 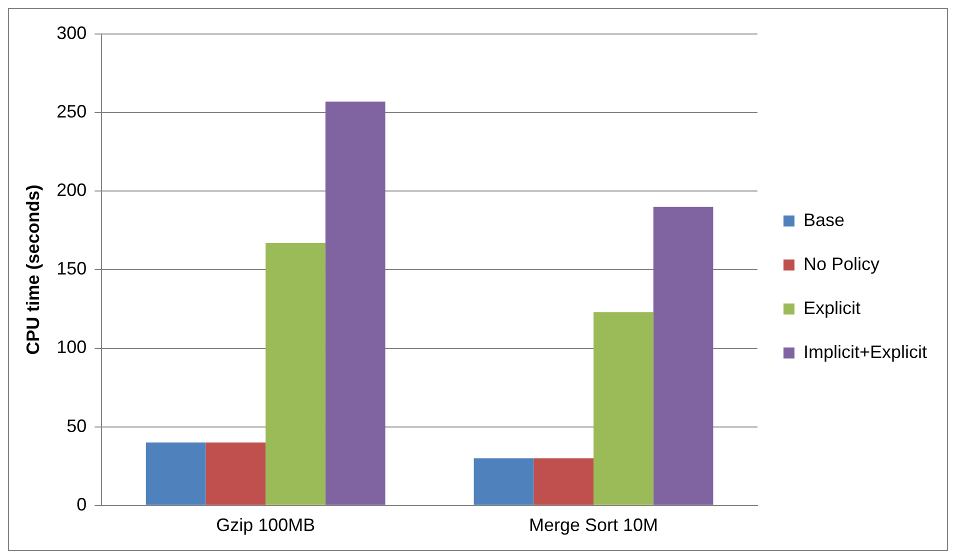 I want to click on y-tick-label: 0, so click(x=81, y=504).